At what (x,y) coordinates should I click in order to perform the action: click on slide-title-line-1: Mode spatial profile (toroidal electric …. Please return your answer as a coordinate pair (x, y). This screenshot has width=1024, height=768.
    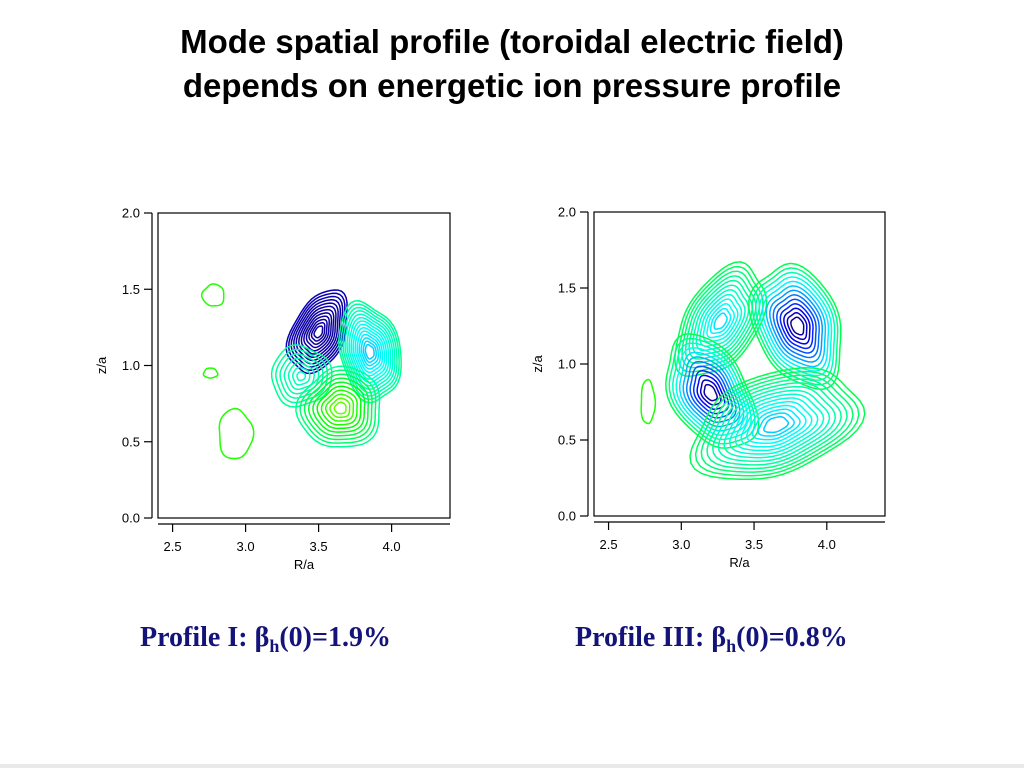
    Looking at the image, I should click on (512, 41).